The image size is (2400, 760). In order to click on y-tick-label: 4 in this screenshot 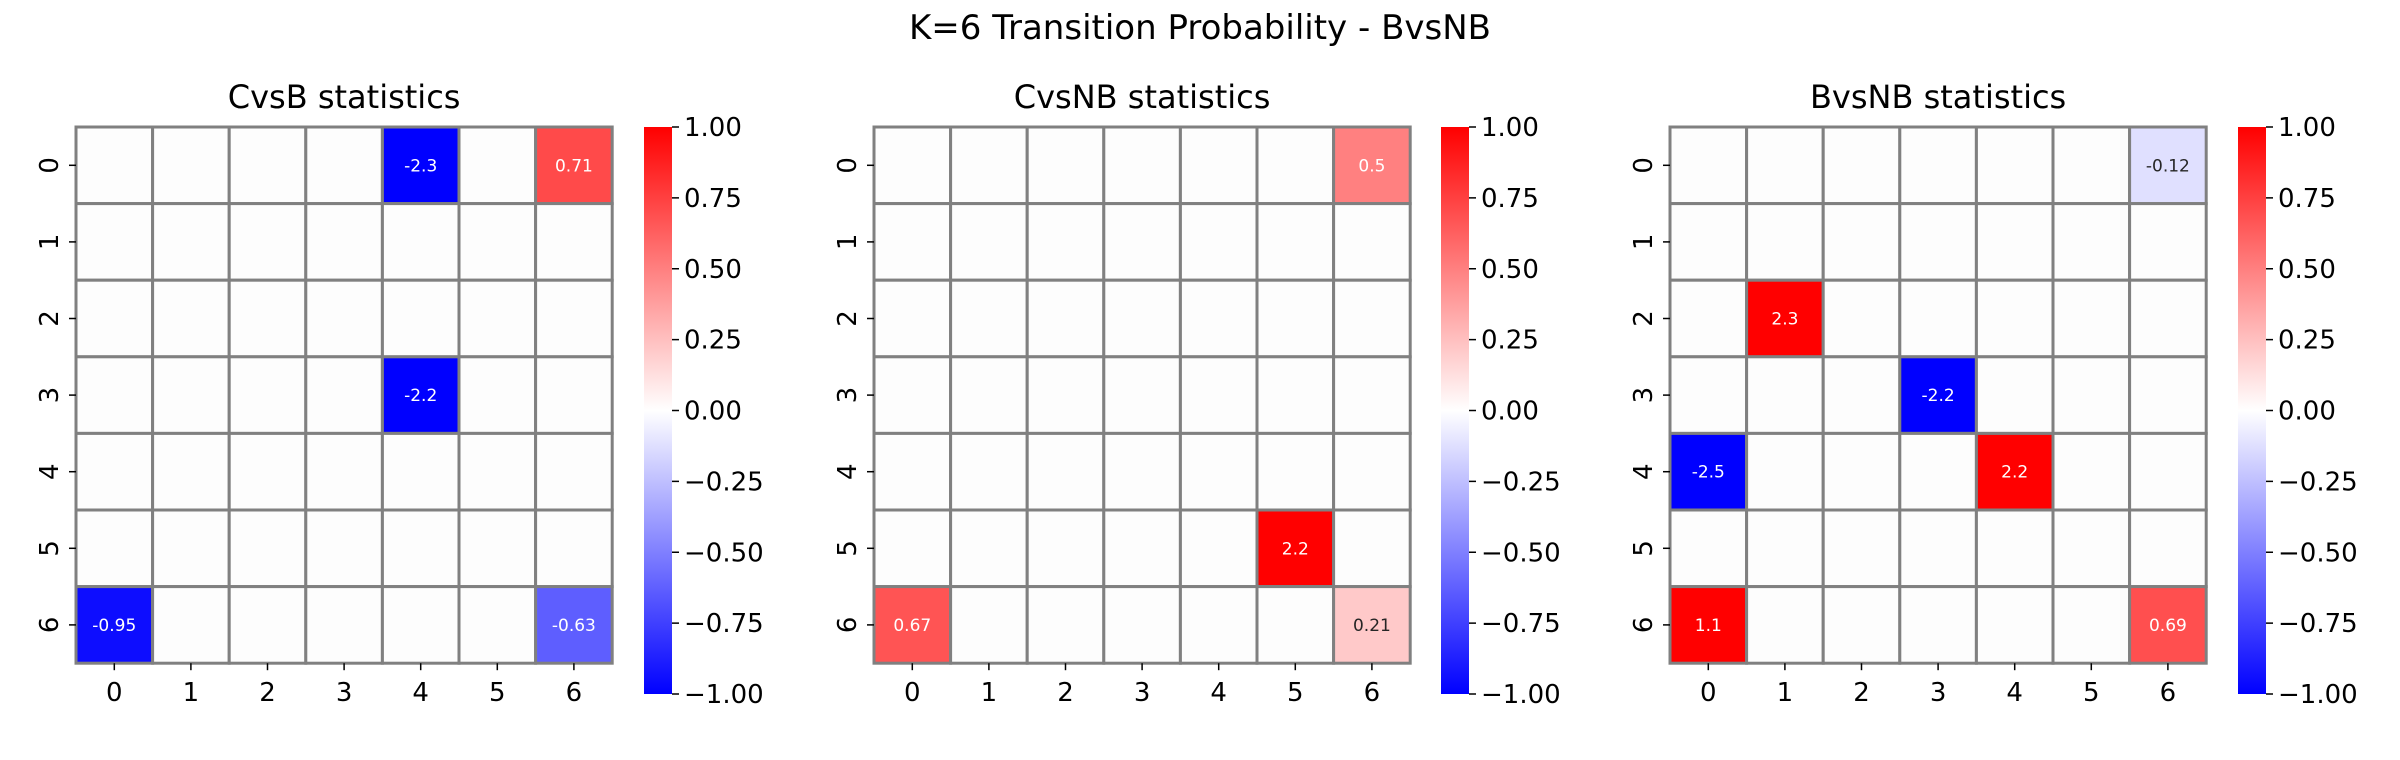, I will do `click(848, 471)`.